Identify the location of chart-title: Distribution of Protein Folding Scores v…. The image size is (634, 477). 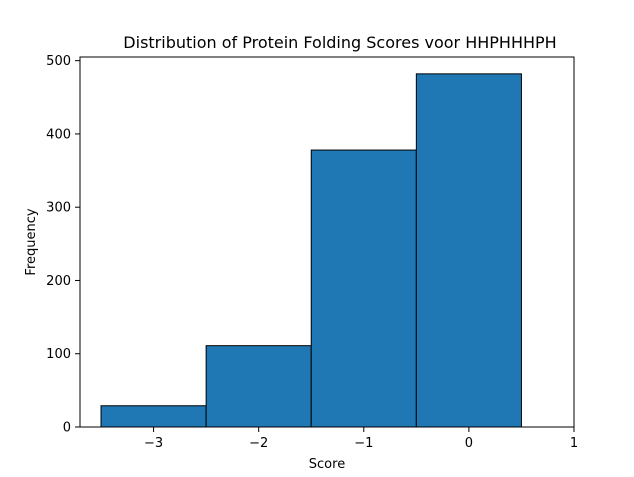
(339, 42).